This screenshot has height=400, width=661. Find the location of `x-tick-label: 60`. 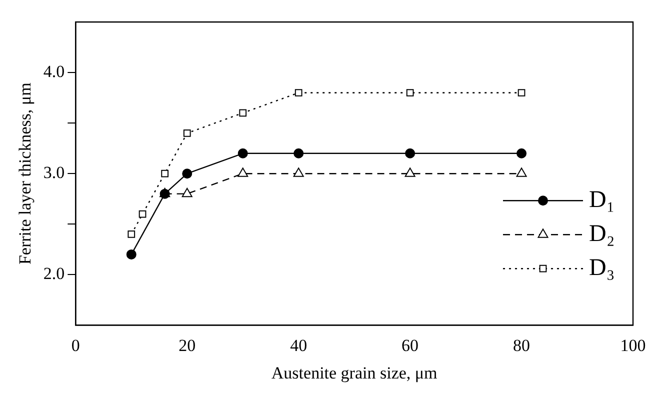

x-tick-label: 60 is located at coordinates (410, 345).